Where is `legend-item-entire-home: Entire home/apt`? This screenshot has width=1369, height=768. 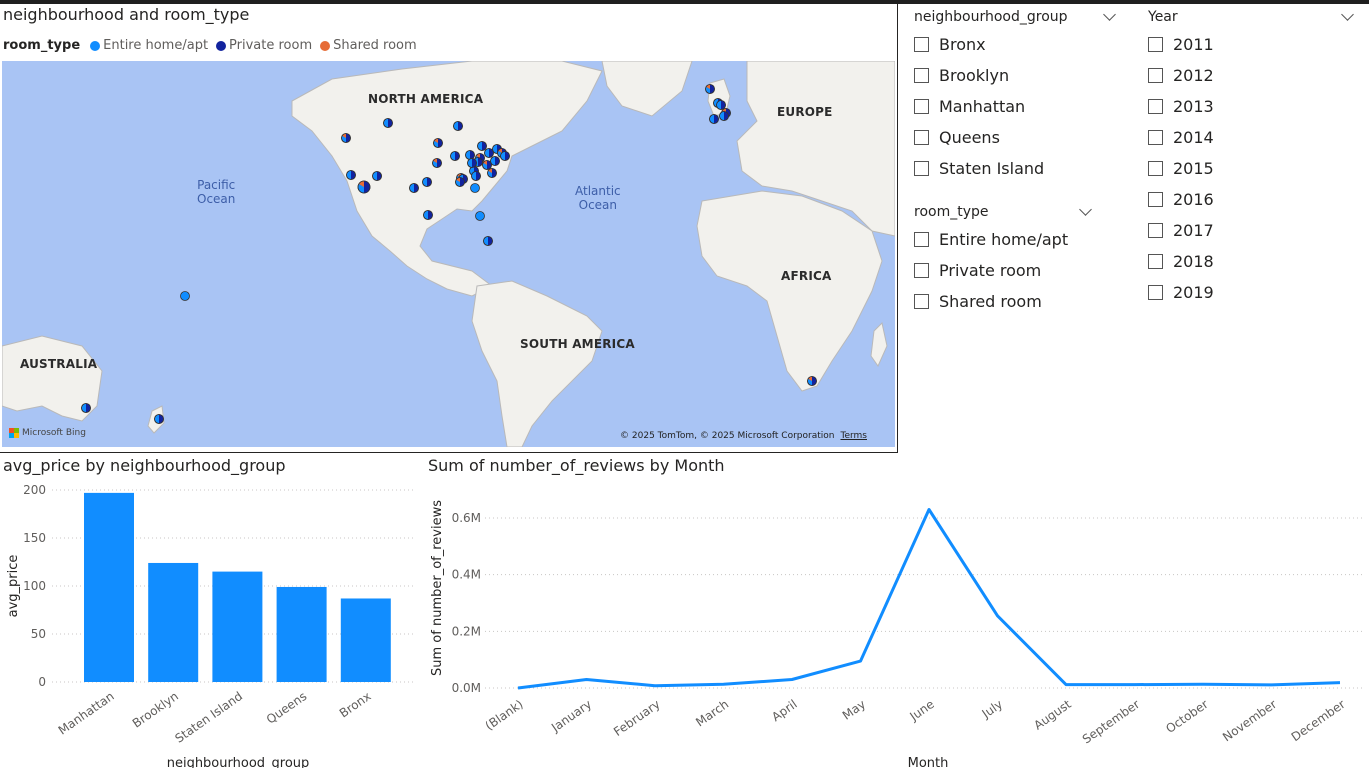
legend-item-entire-home: Entire home/apt is located at coordinates (149, 45).